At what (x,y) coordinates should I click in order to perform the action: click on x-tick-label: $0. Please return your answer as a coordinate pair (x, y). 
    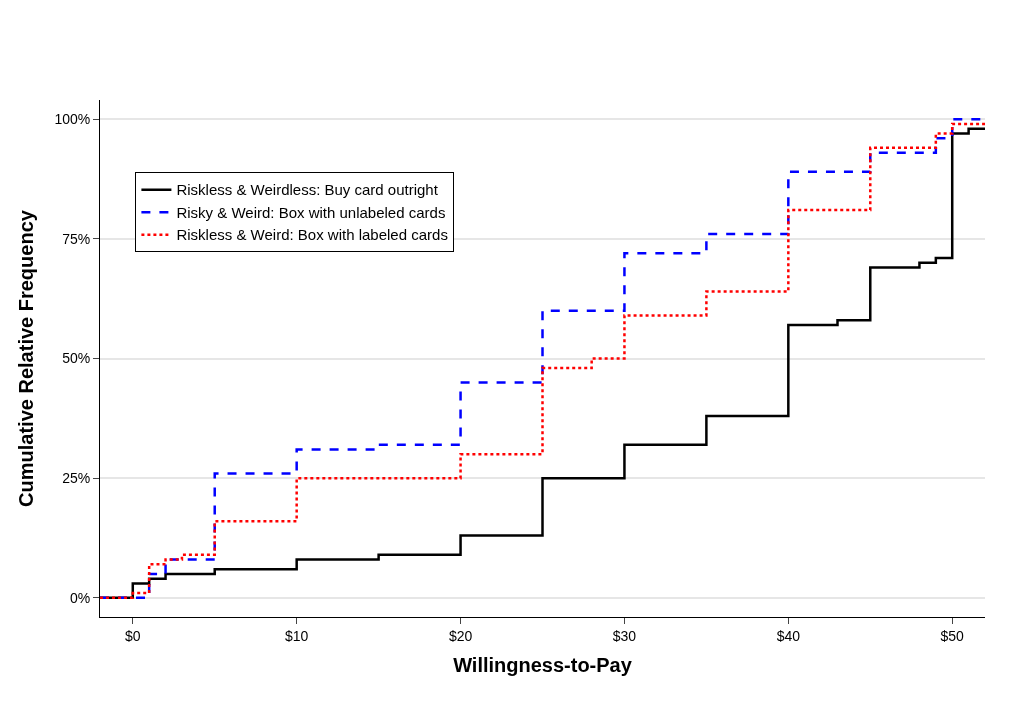
    Looking at the image, I should click on (132, 635).